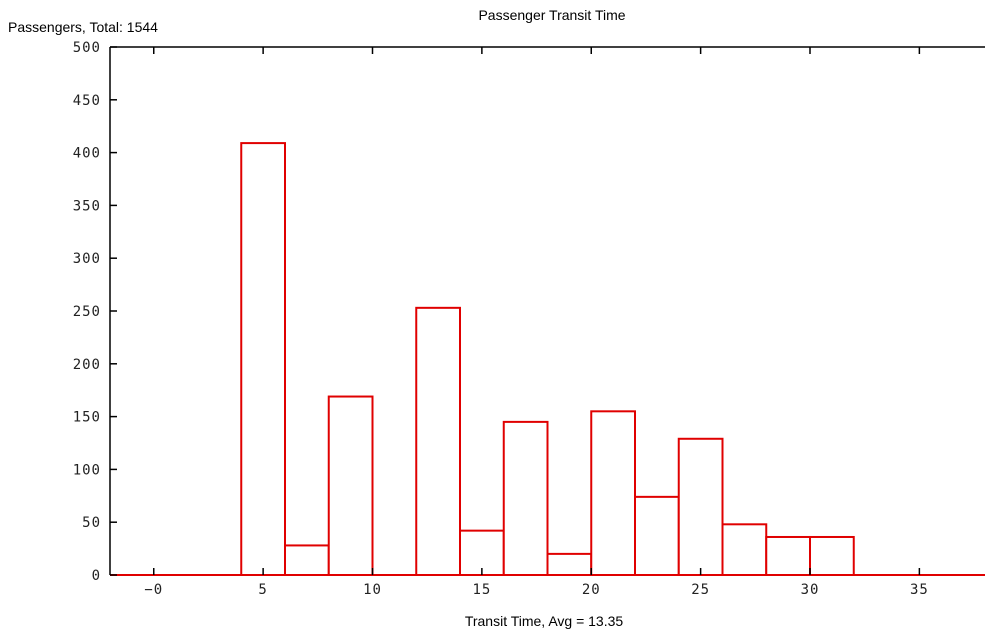  Describe the element at coordinates (153, 590) in the screenshot. I see `x-tick-label: −0` at that location.